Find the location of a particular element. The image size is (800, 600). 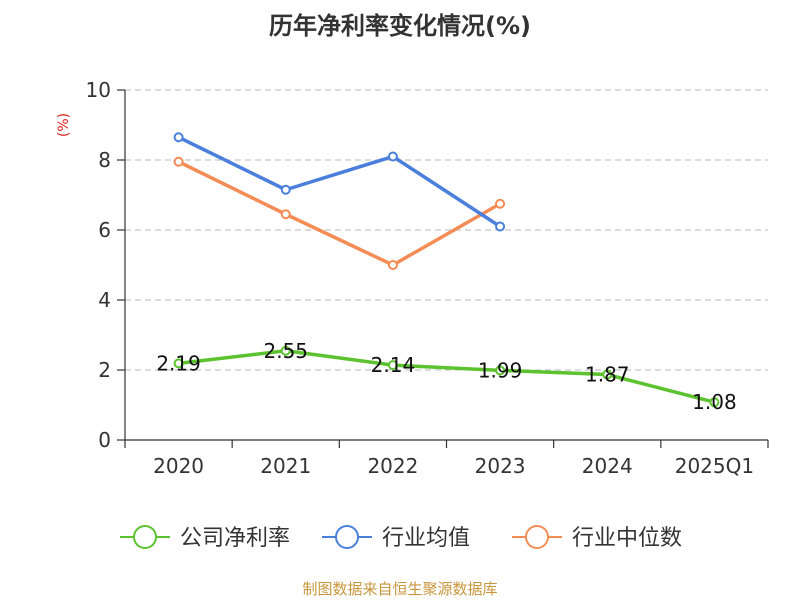

x-tick-label: 2022 is located at coordinates (392, 466).